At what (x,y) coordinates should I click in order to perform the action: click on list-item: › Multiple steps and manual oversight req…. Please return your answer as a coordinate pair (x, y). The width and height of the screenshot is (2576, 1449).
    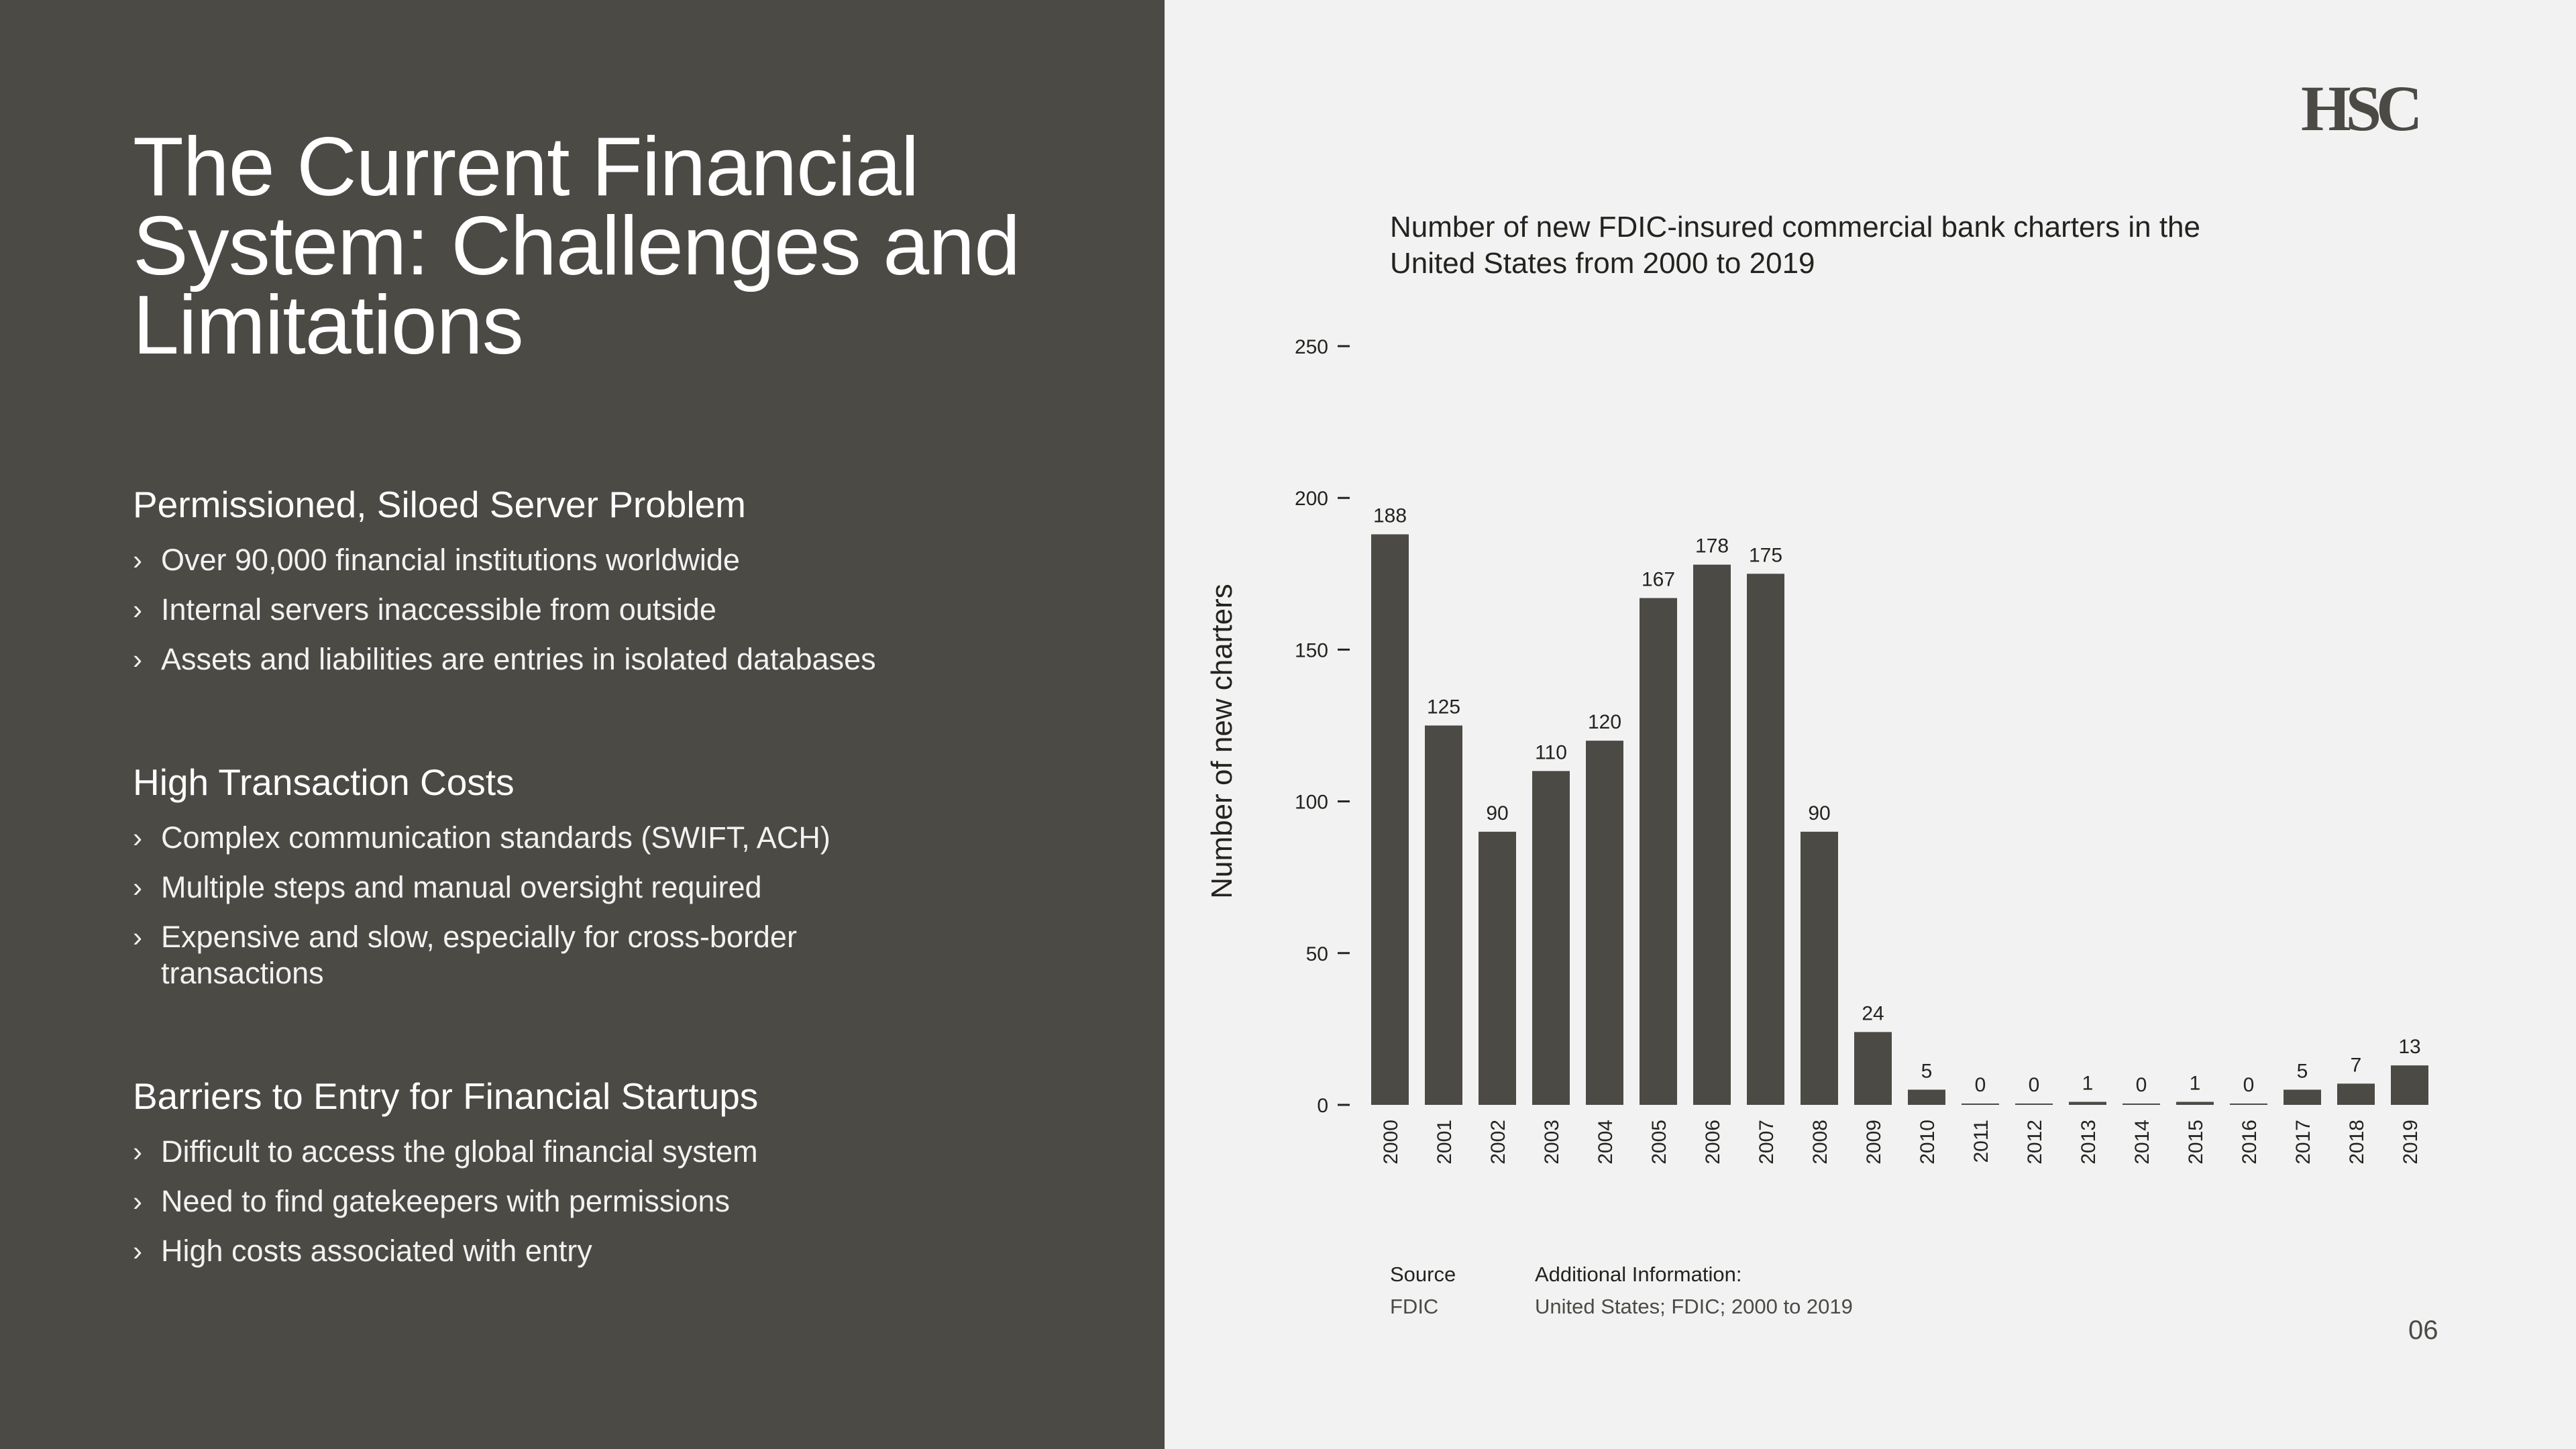
    Looking at the image, I should click on (602, 887).